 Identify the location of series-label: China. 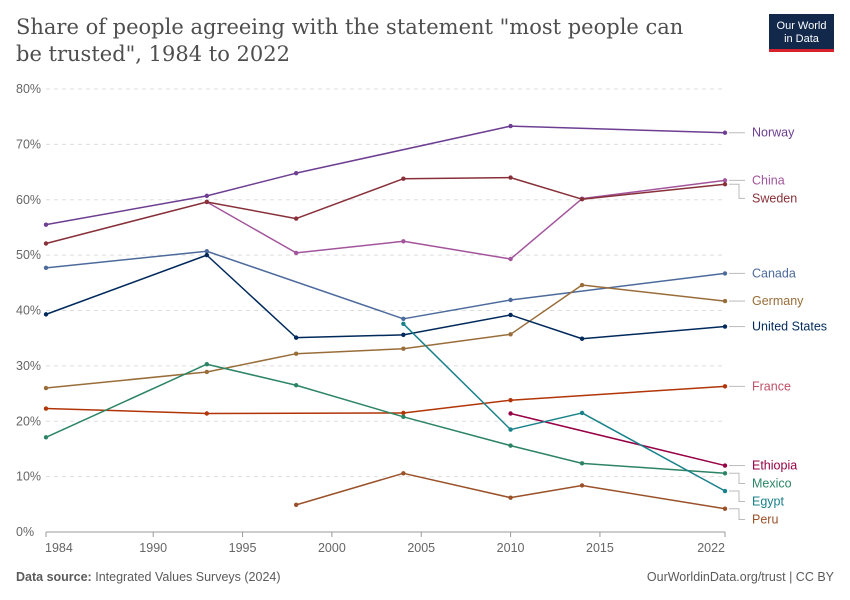
(768, 180).